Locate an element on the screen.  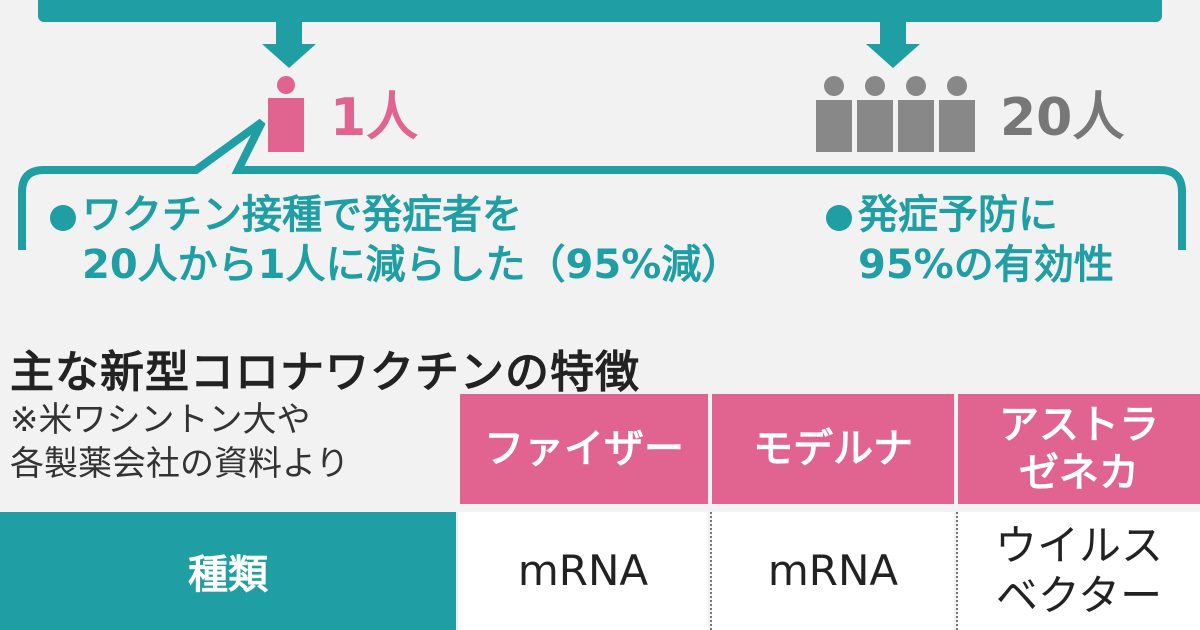
section-title: 主な新型コロナワクチンの特徴 is located at coordinates (325, 372).